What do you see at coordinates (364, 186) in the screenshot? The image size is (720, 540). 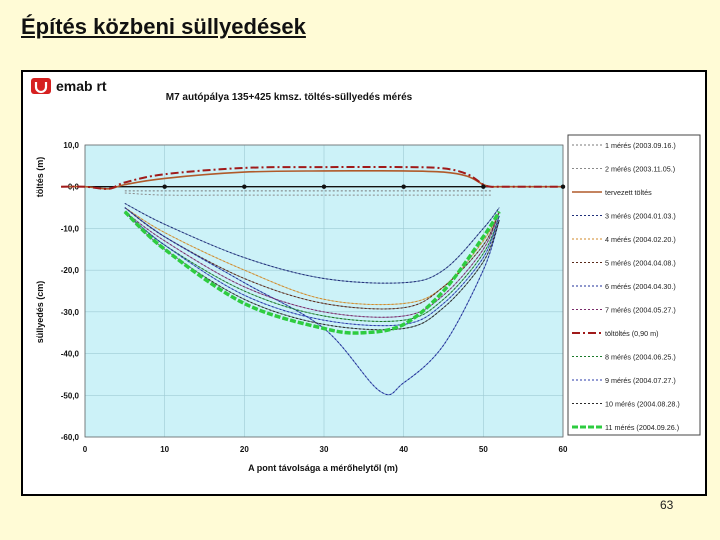 I see `survey-points` at bounding box center [364, 186].